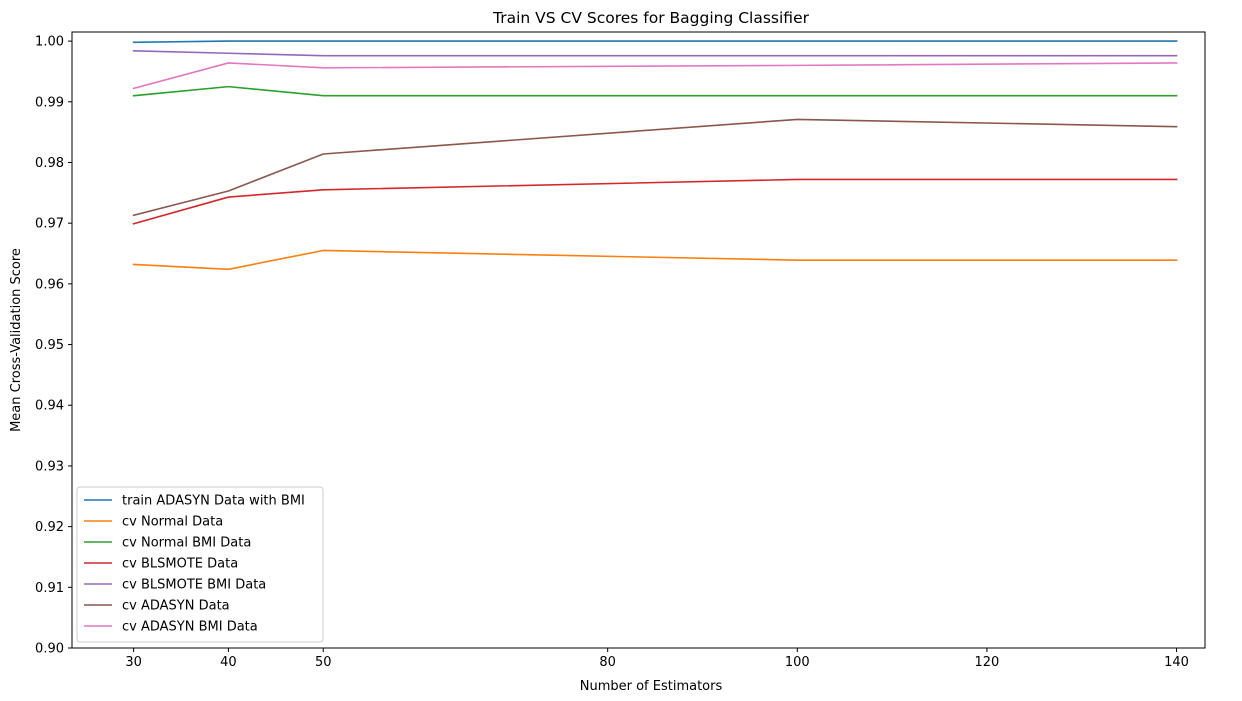  I want to click on legend-label: cv BLSMOTE BMI Data, so click(194, 585).